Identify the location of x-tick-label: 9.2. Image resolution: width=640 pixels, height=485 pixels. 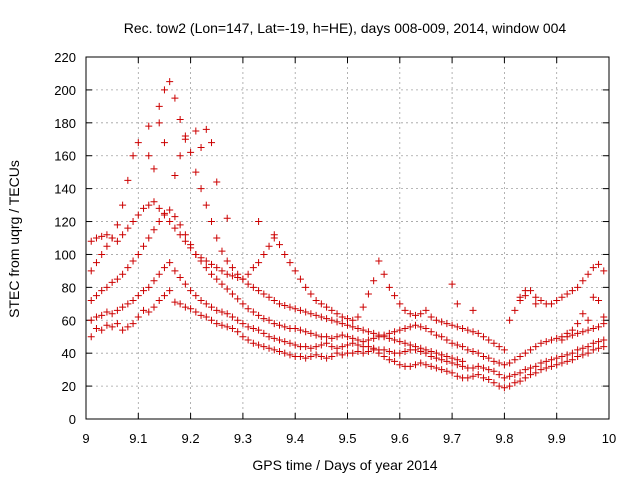
(191, 438).